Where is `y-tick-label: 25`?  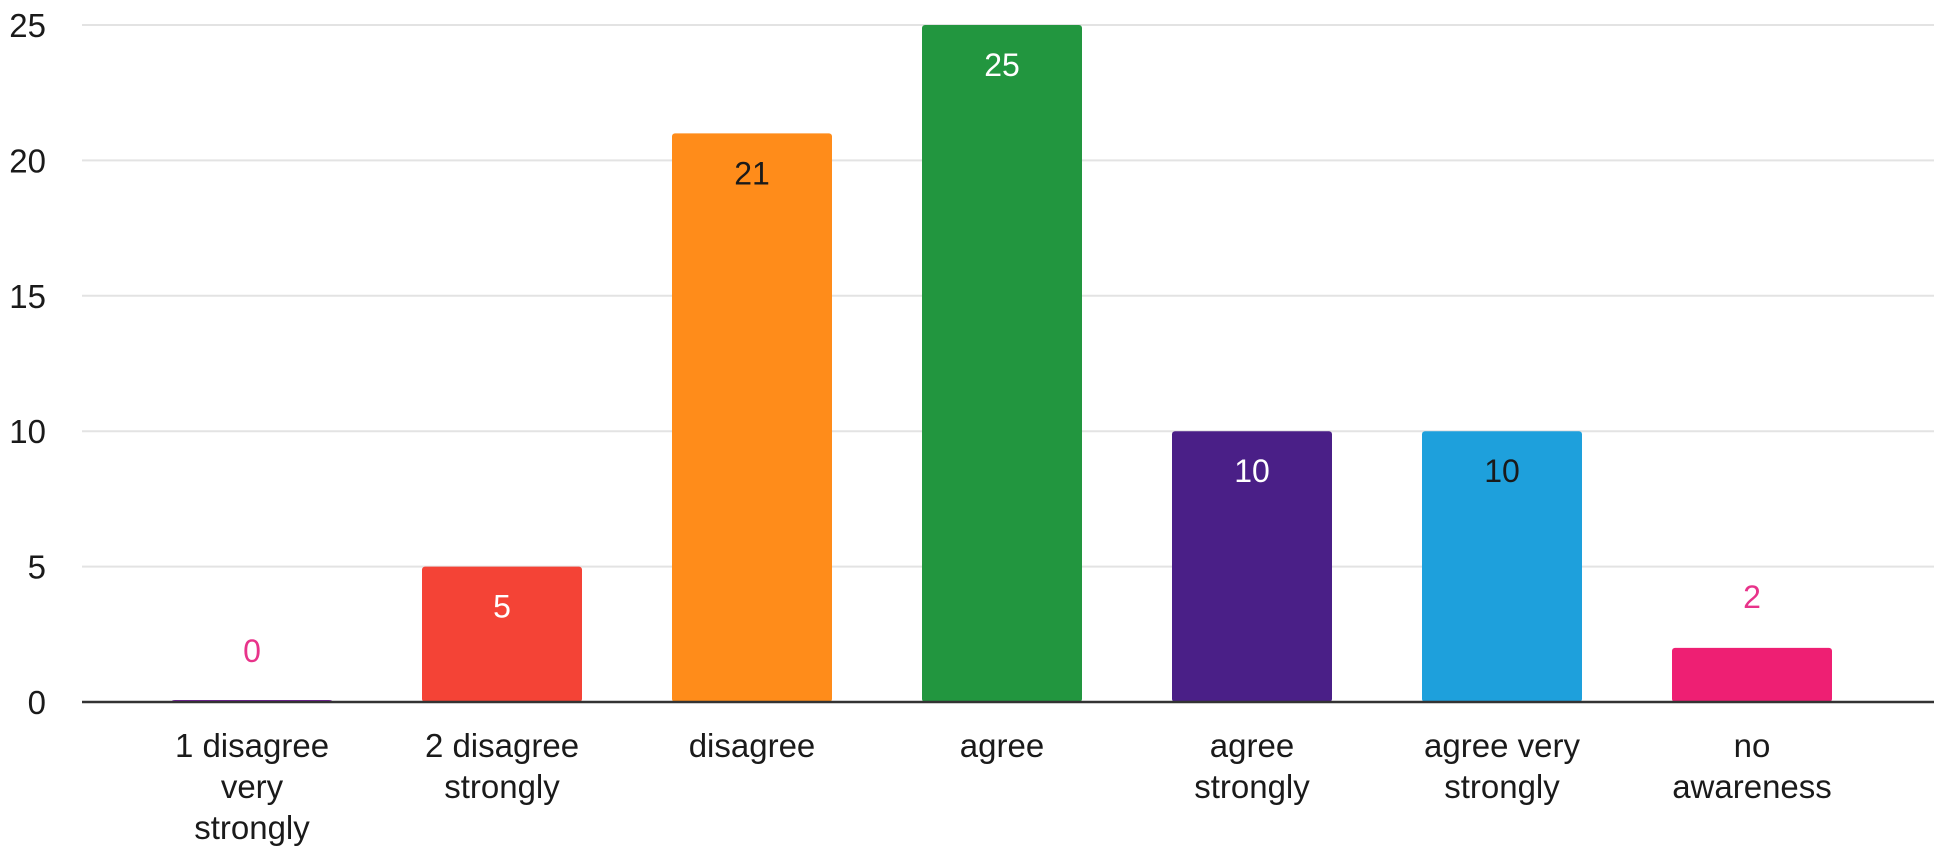 y-tick-label: 25 is located at coordinates (27, 25).